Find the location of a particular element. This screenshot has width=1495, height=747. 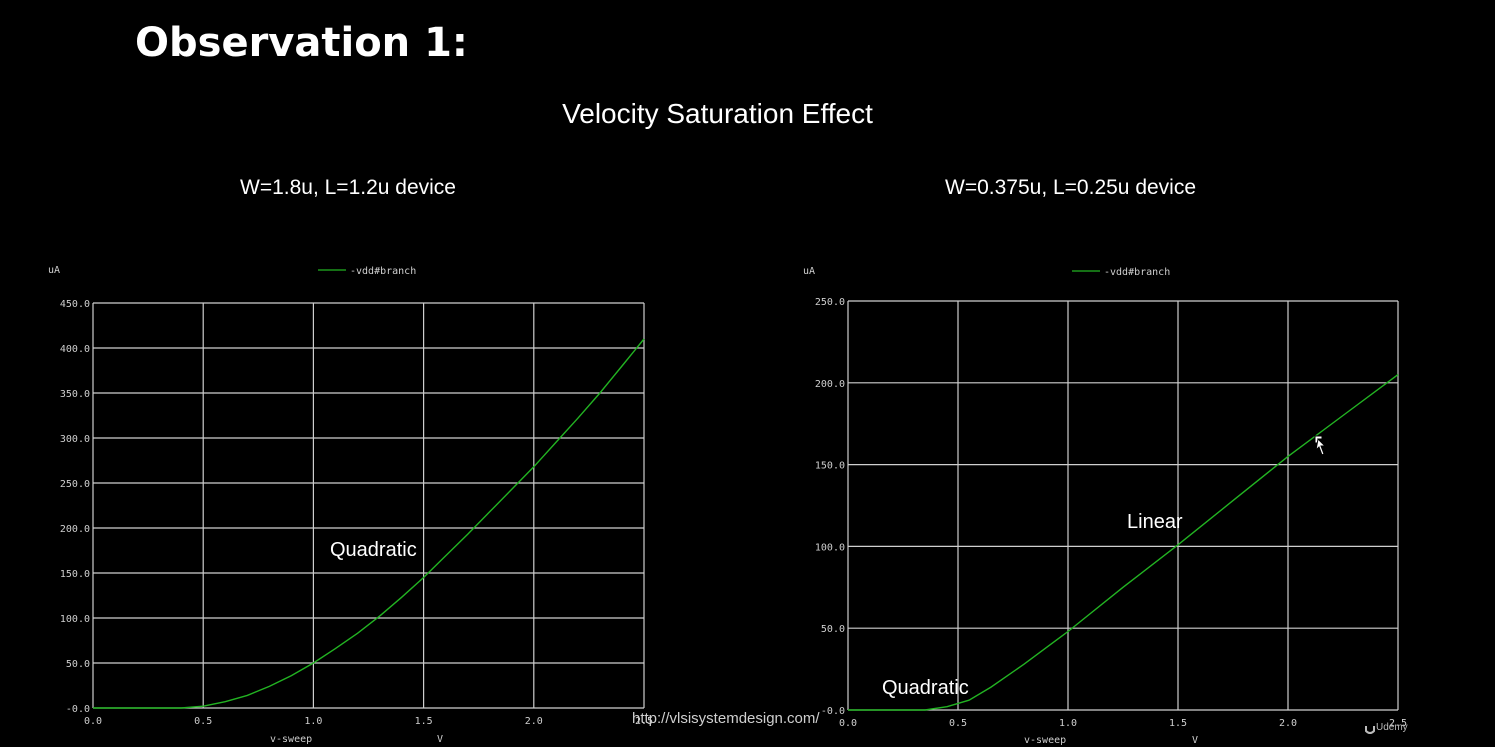

brand-label: Udemy is located at coordinates (1392, 727).